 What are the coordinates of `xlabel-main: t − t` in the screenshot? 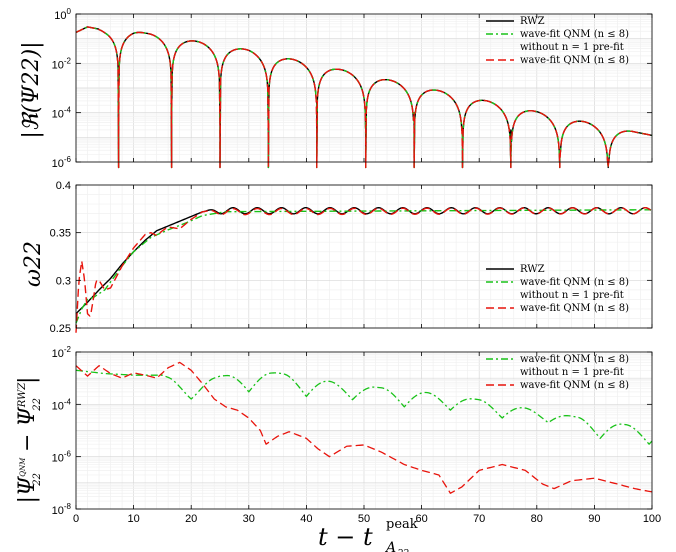 It's located at (345, 537).